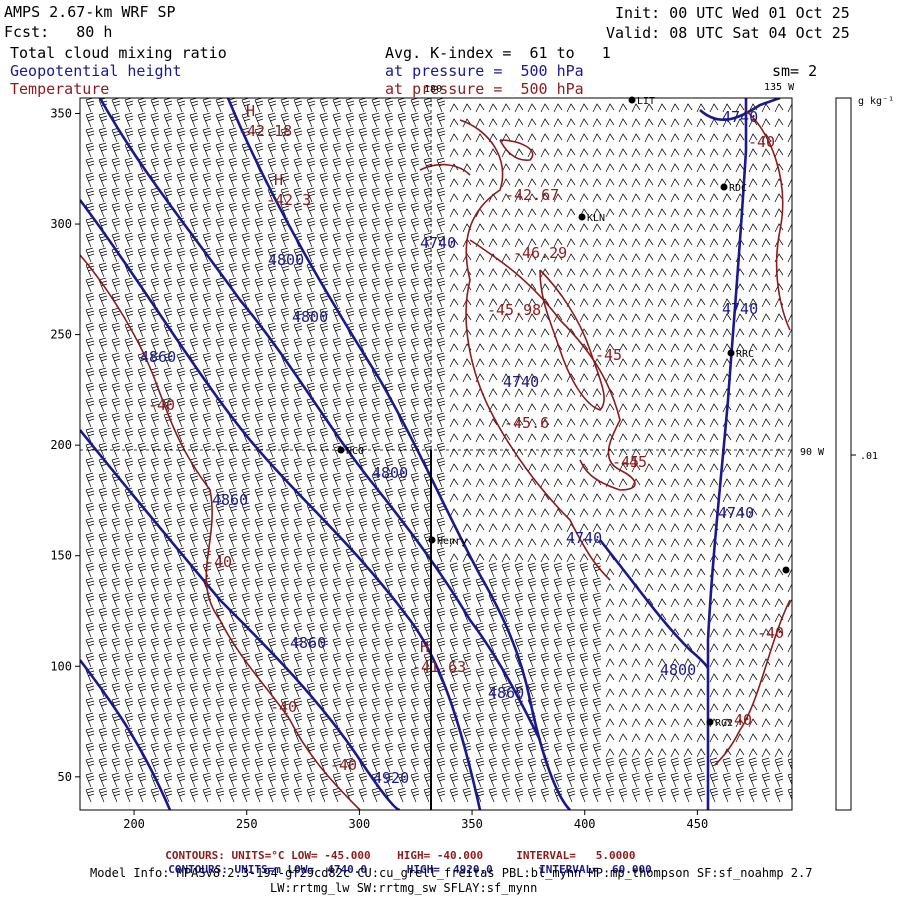 This screenshot has height=900, width=900. I want to click on field3-name: Temperature, so click(60, 89).